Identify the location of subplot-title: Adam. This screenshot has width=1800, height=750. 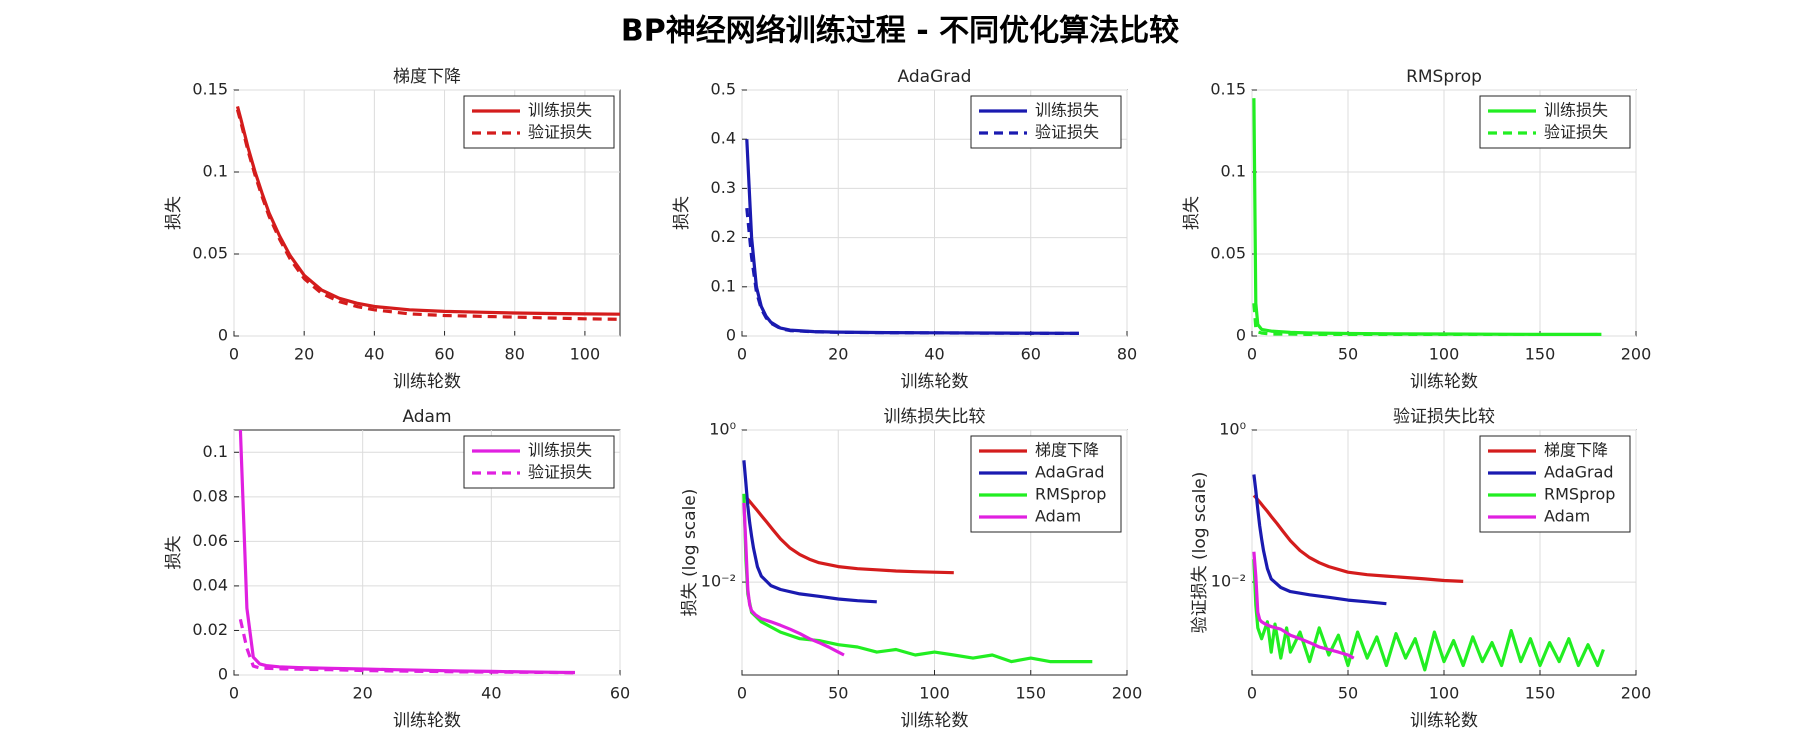
(426, 417).